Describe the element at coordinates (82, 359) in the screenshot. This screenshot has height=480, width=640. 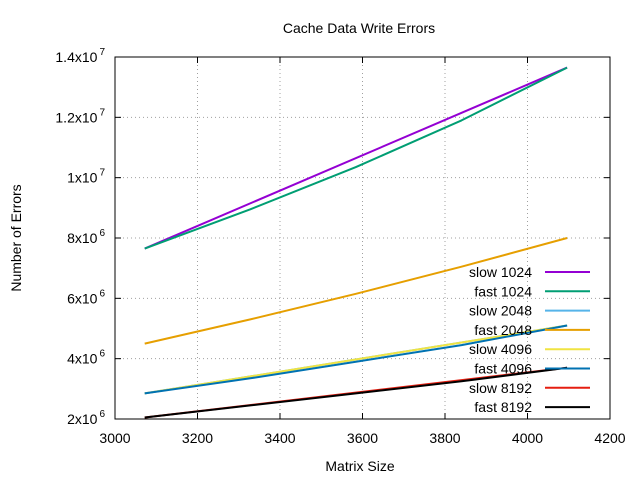
I see `y-tick-mantissa: 4x10` at that location.